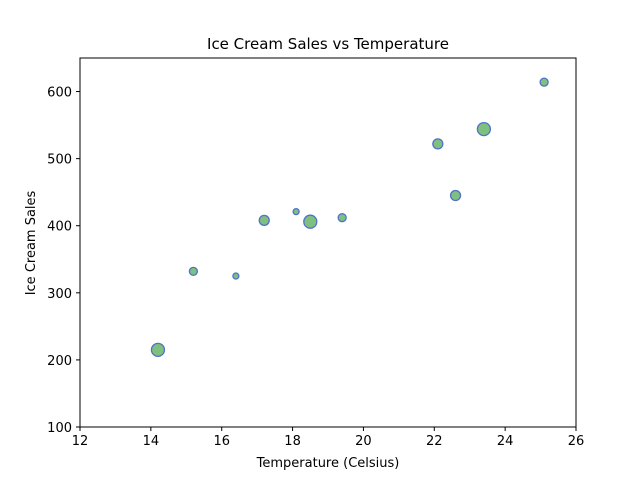 Image resolution: width=640 pixels, height=480 pixels. What do you see at coordinates (63, 261) in the screenshot?
I see `y-axis: 100 200 300 400 500 600` at bounding box center [63, 261].